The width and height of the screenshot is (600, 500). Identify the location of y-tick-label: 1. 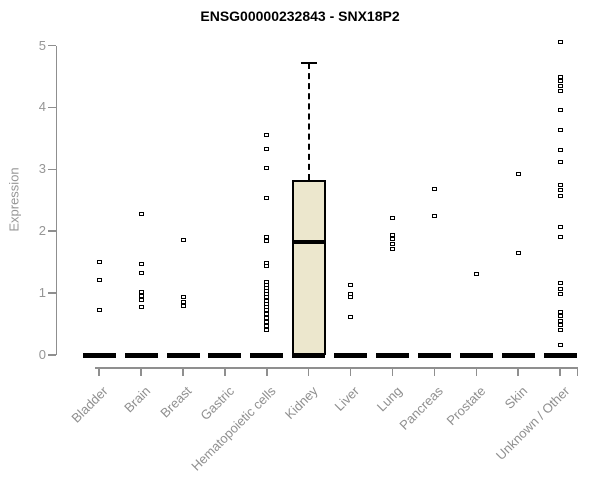
(42, 293).